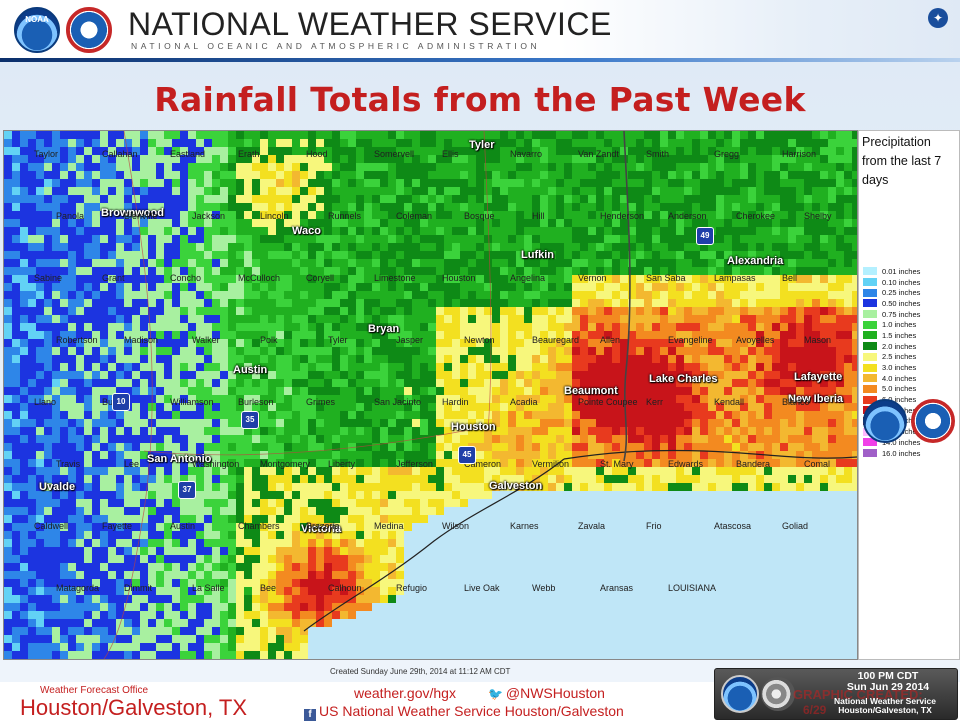 Image resolution: width=960 pixels, height=721 pixels. Describe the element at coordinates (524, 402) in the screenshot. I see `map-county-label: Acadia` at that location.